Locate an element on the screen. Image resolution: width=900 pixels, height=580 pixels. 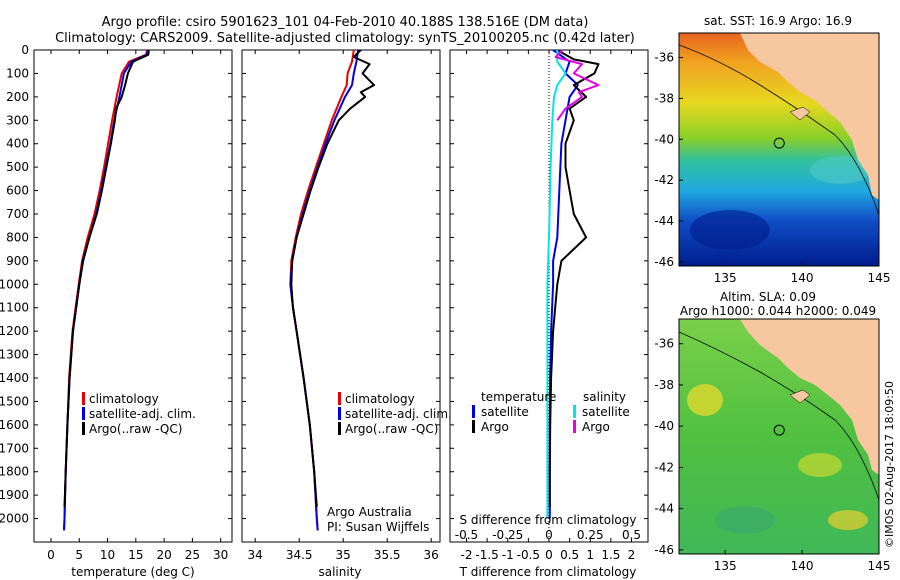
salinity-axis-label: salinity is located at coordinates (339, 572).